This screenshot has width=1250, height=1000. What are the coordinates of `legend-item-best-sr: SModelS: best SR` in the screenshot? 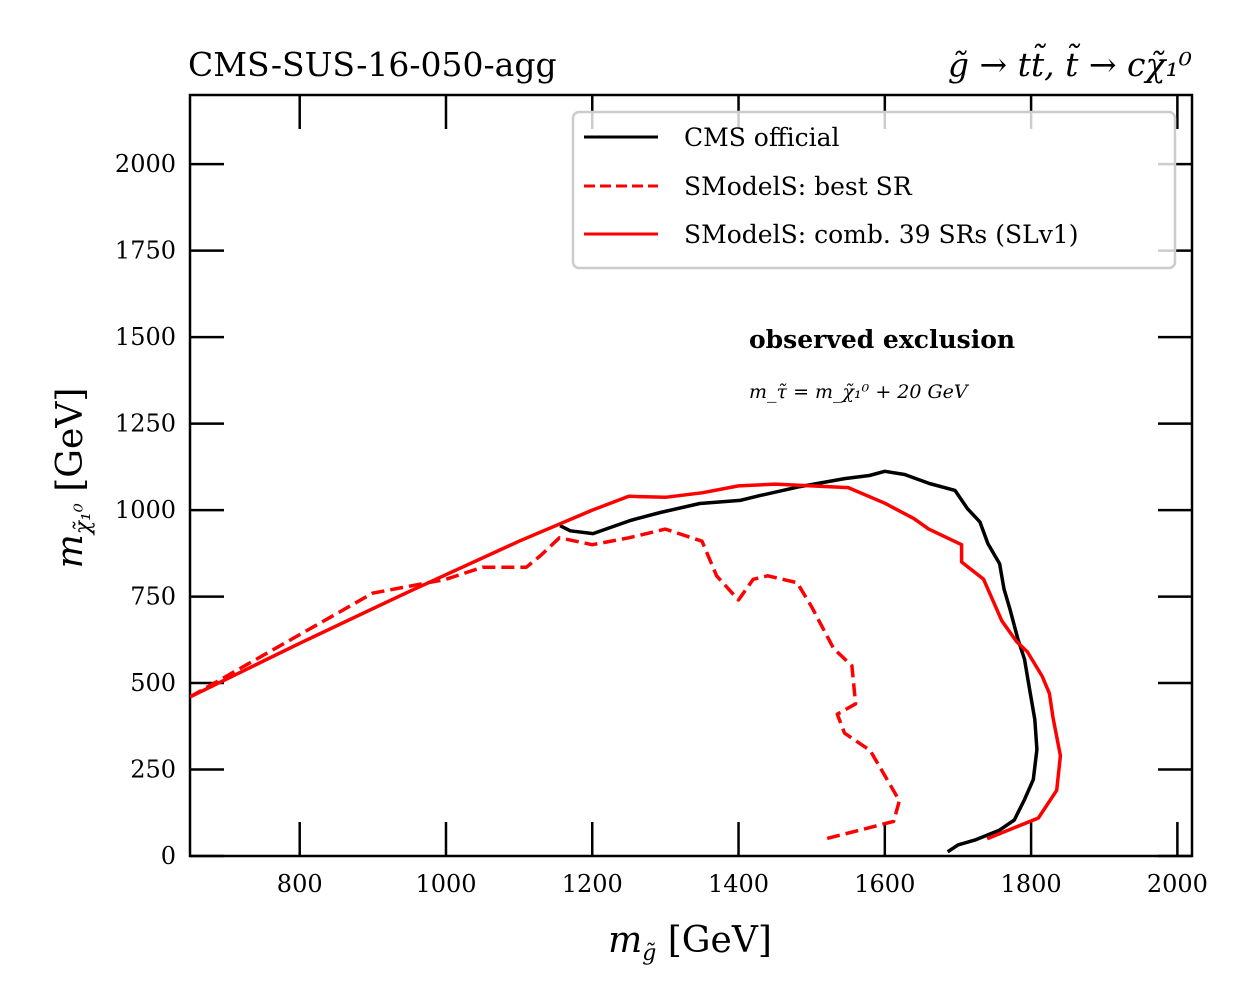 It's located at (748, 186).